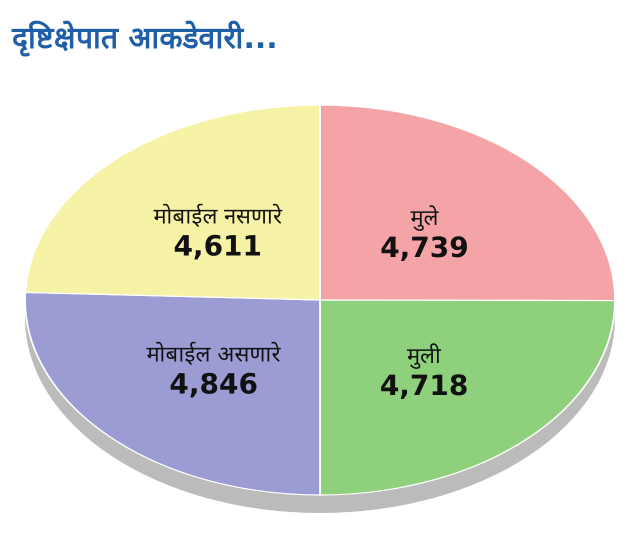 Image resolution: width=640 pixels, height=535 pixels. Describe the element at coordinates (217, 246) in the screenshot. I see `data-label: 4,611` at that location.